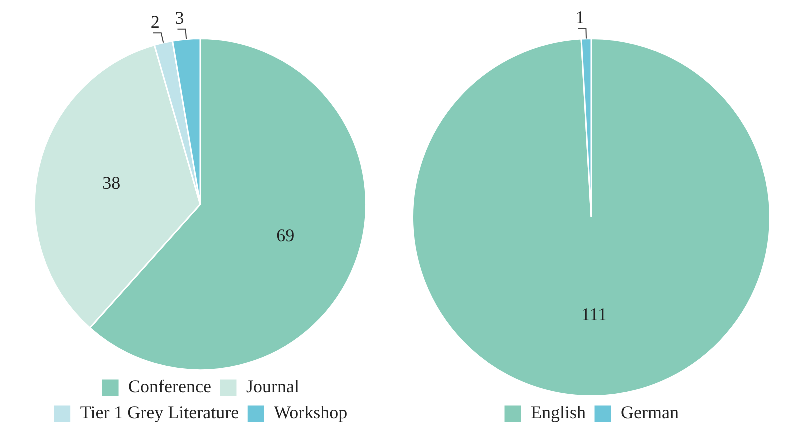 The height and width of the screenshot is (434, 792). Describe the element at coordinates (594, 314) in the screenshot. I see `data-label: 111` at that location.